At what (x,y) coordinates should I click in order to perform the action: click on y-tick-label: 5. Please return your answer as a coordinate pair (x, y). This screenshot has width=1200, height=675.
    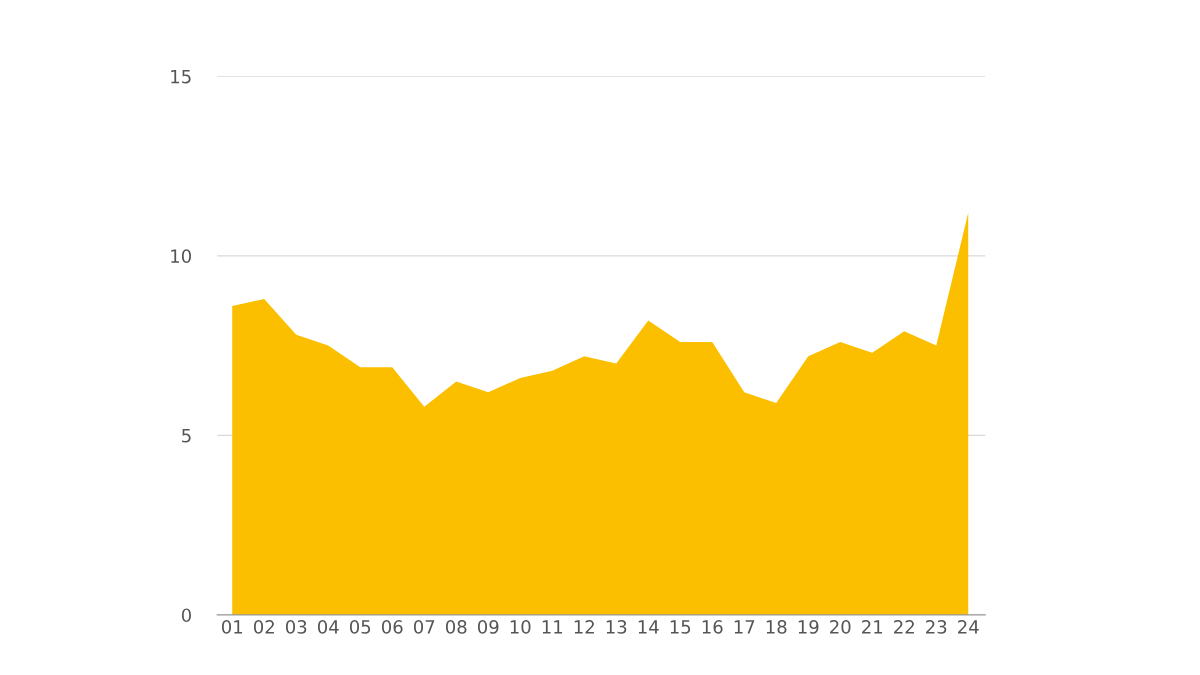
    Looking at the image, I should click on (186, 436).